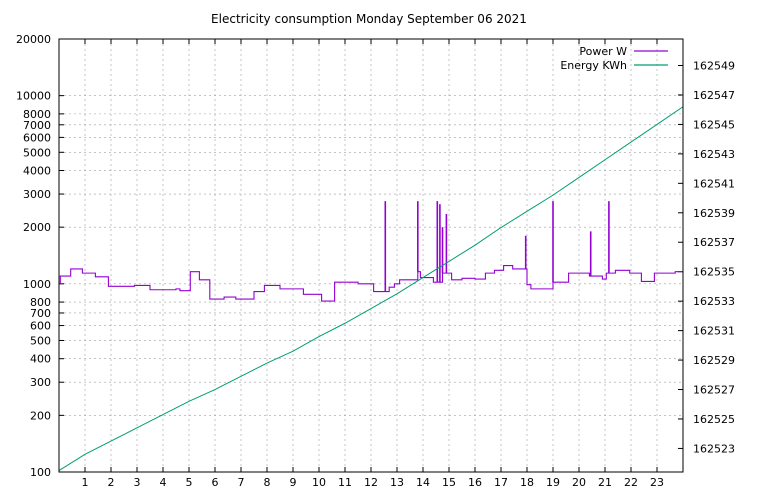  I want to click on x-tick-label: 9, so click(293, 482).